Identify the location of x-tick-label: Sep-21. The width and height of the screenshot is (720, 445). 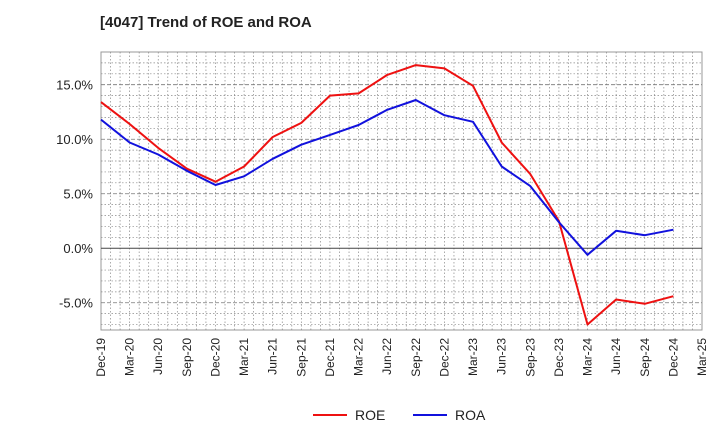
(301, 357).